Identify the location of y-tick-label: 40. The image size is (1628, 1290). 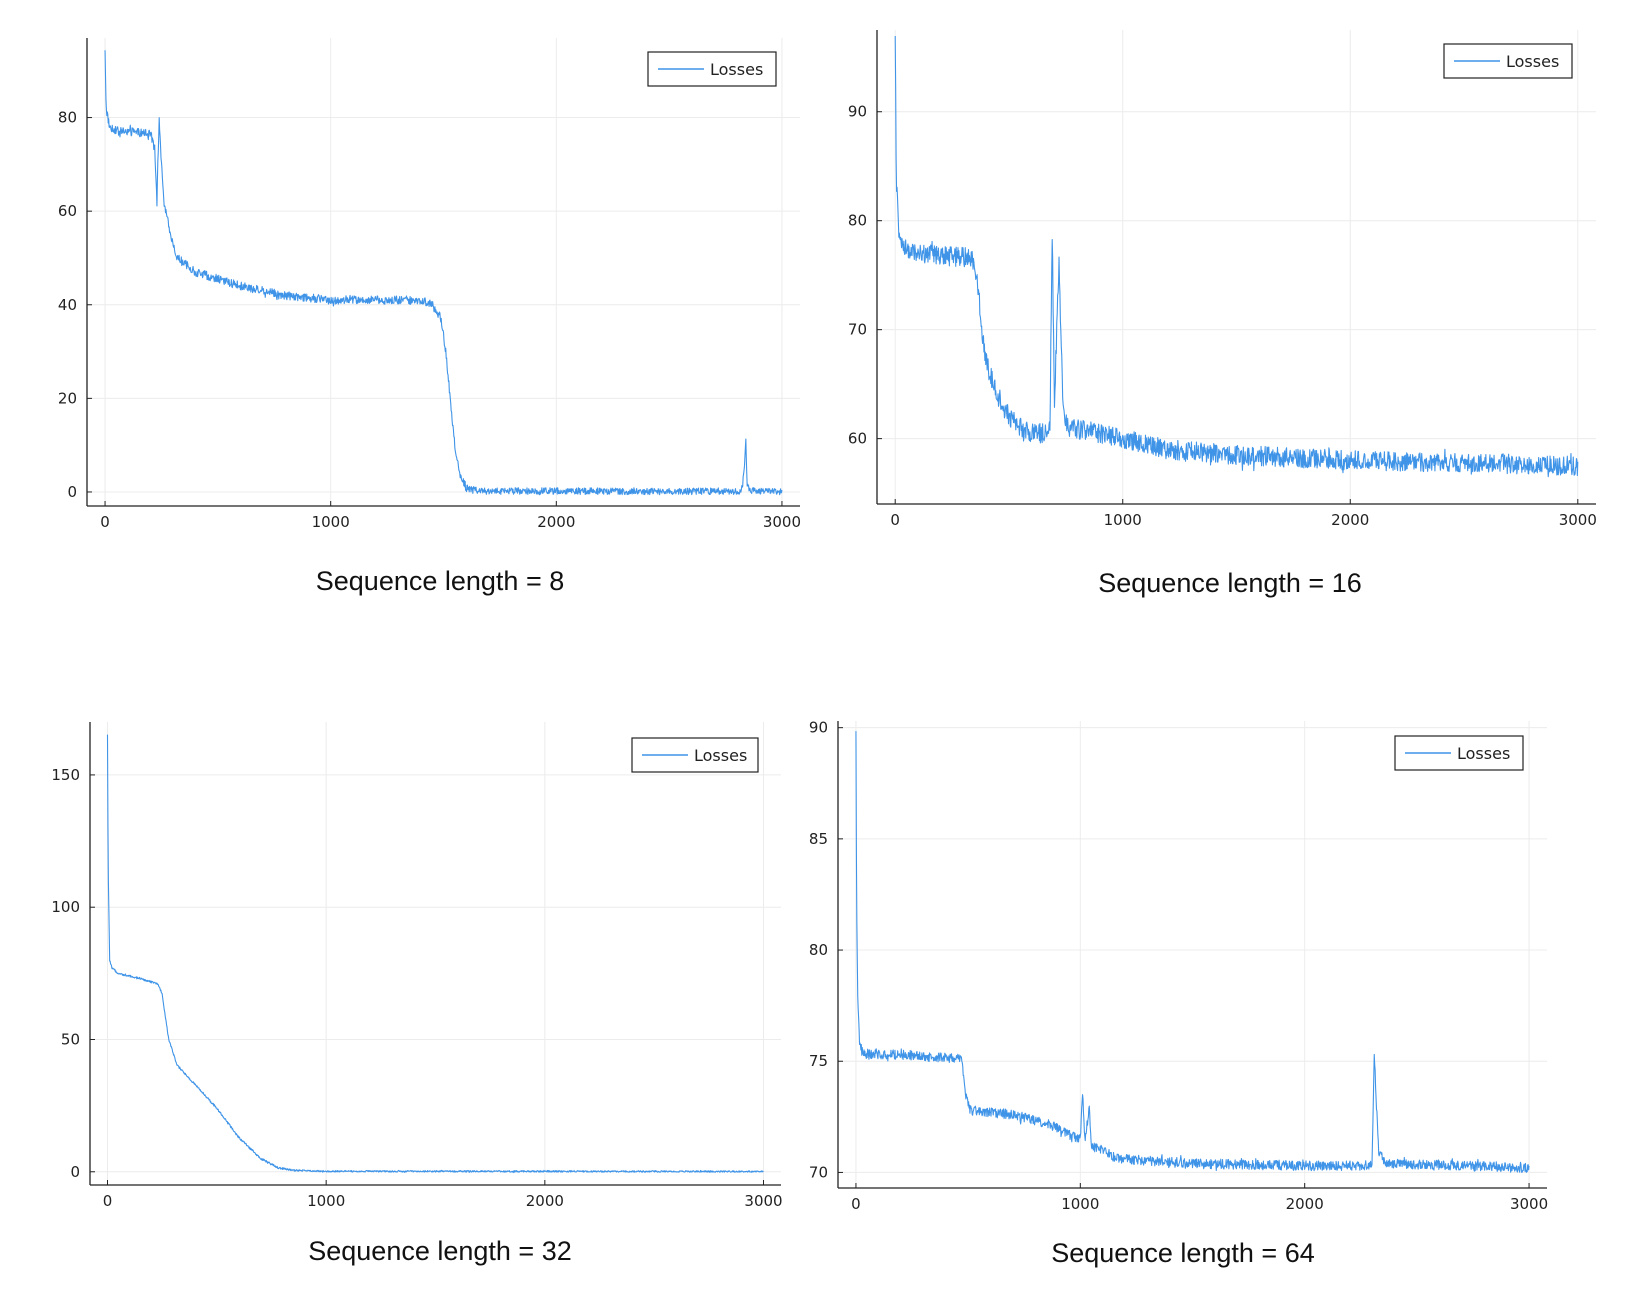
(67, 305).